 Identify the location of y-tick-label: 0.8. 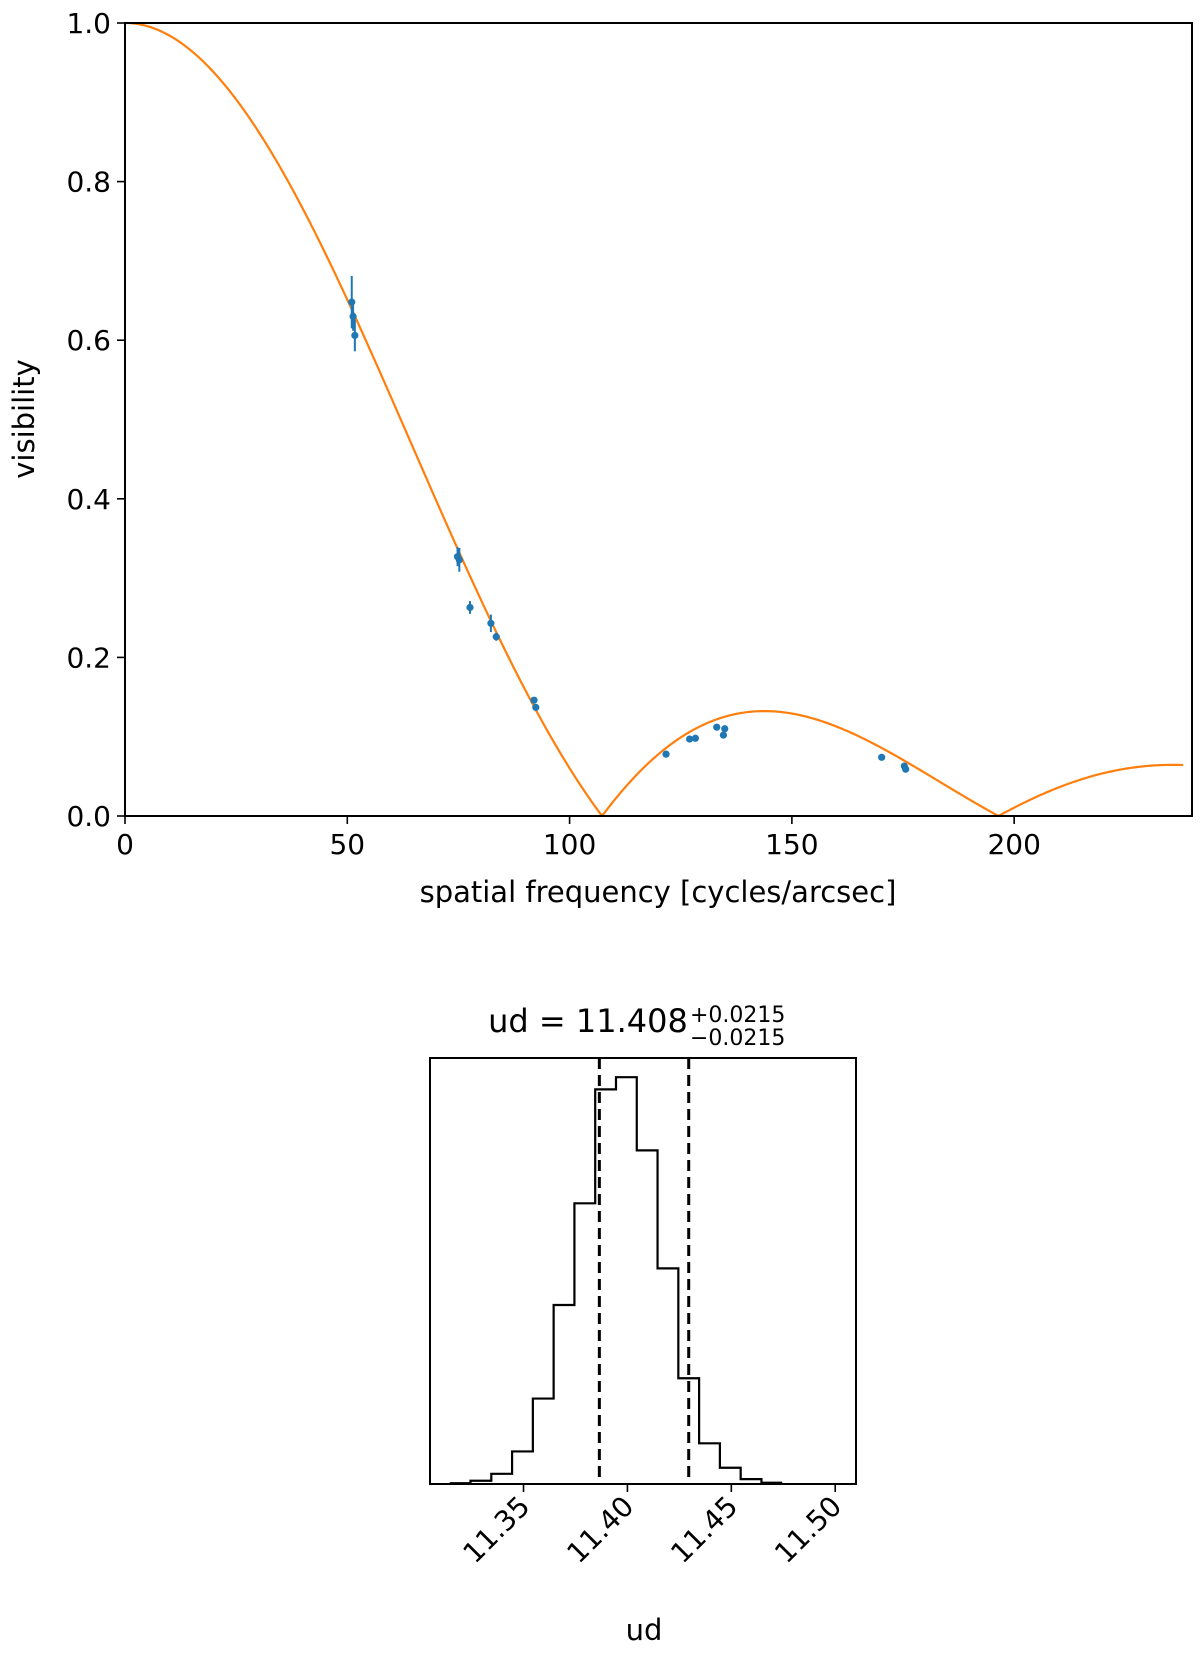
(88, 182).